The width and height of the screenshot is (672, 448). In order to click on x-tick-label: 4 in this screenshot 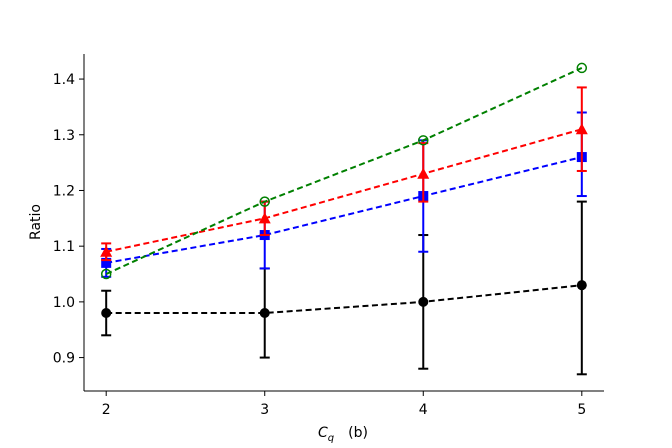, I will do `click(423, 410)`.